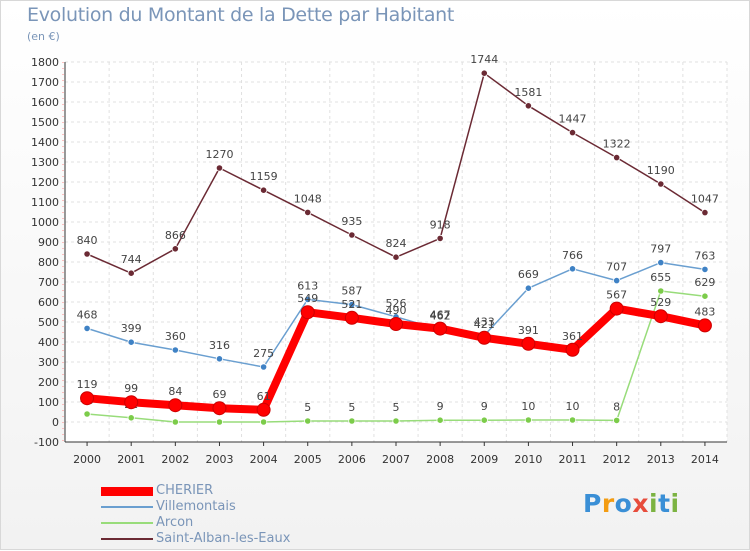  Describe the element at coordinates (45, 202) in the screenshot. I see `y-tick-label: 1100` at that location.